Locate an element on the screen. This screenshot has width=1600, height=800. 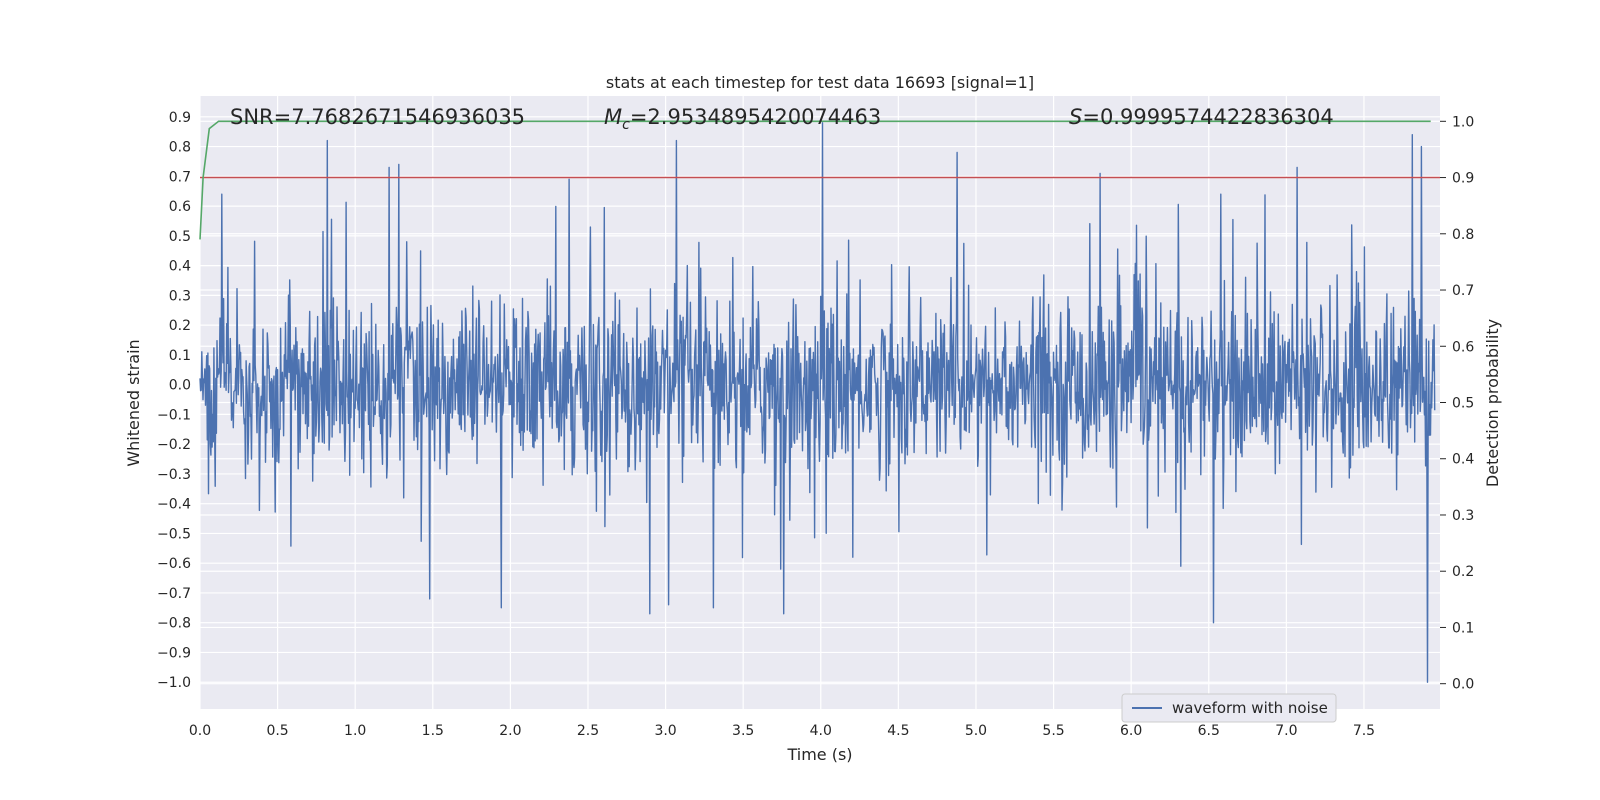
y-tick-label: 0.6 is located at coordinates (180, 207).